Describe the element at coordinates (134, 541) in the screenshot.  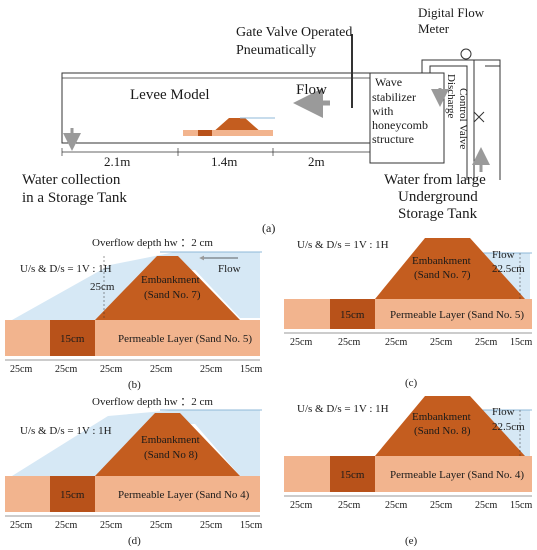
I see `caption-d: (d)` at that location.